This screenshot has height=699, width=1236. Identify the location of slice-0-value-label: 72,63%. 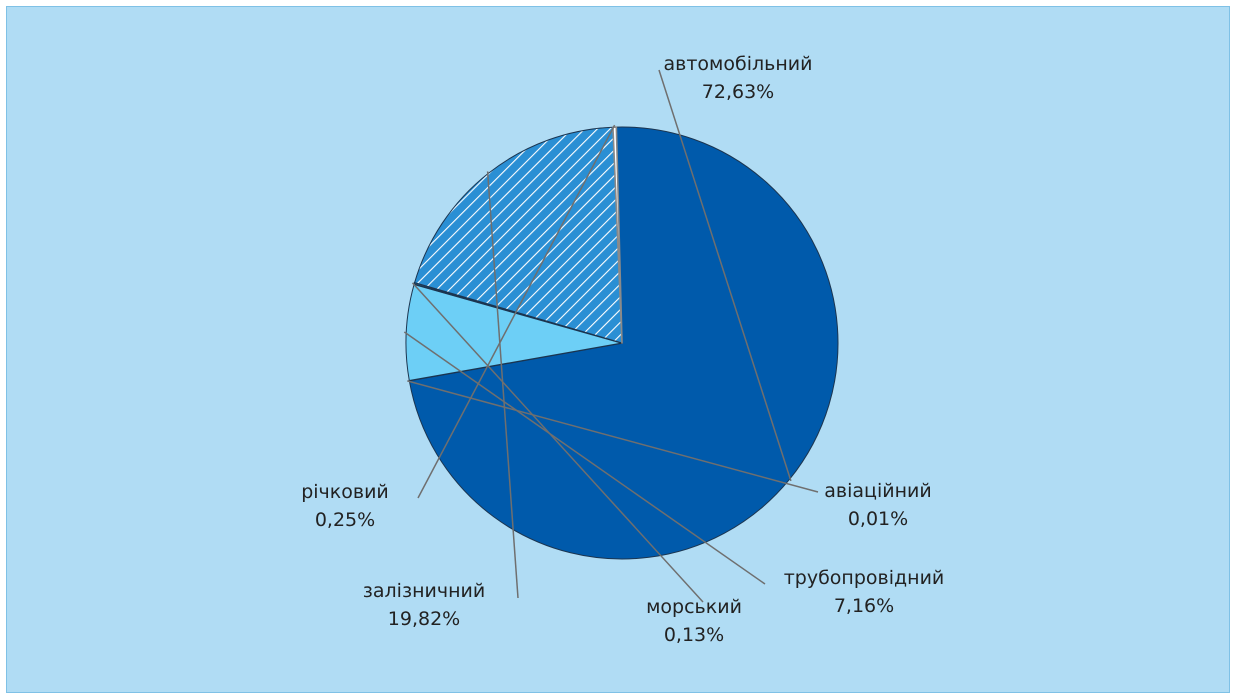
(738, 92).